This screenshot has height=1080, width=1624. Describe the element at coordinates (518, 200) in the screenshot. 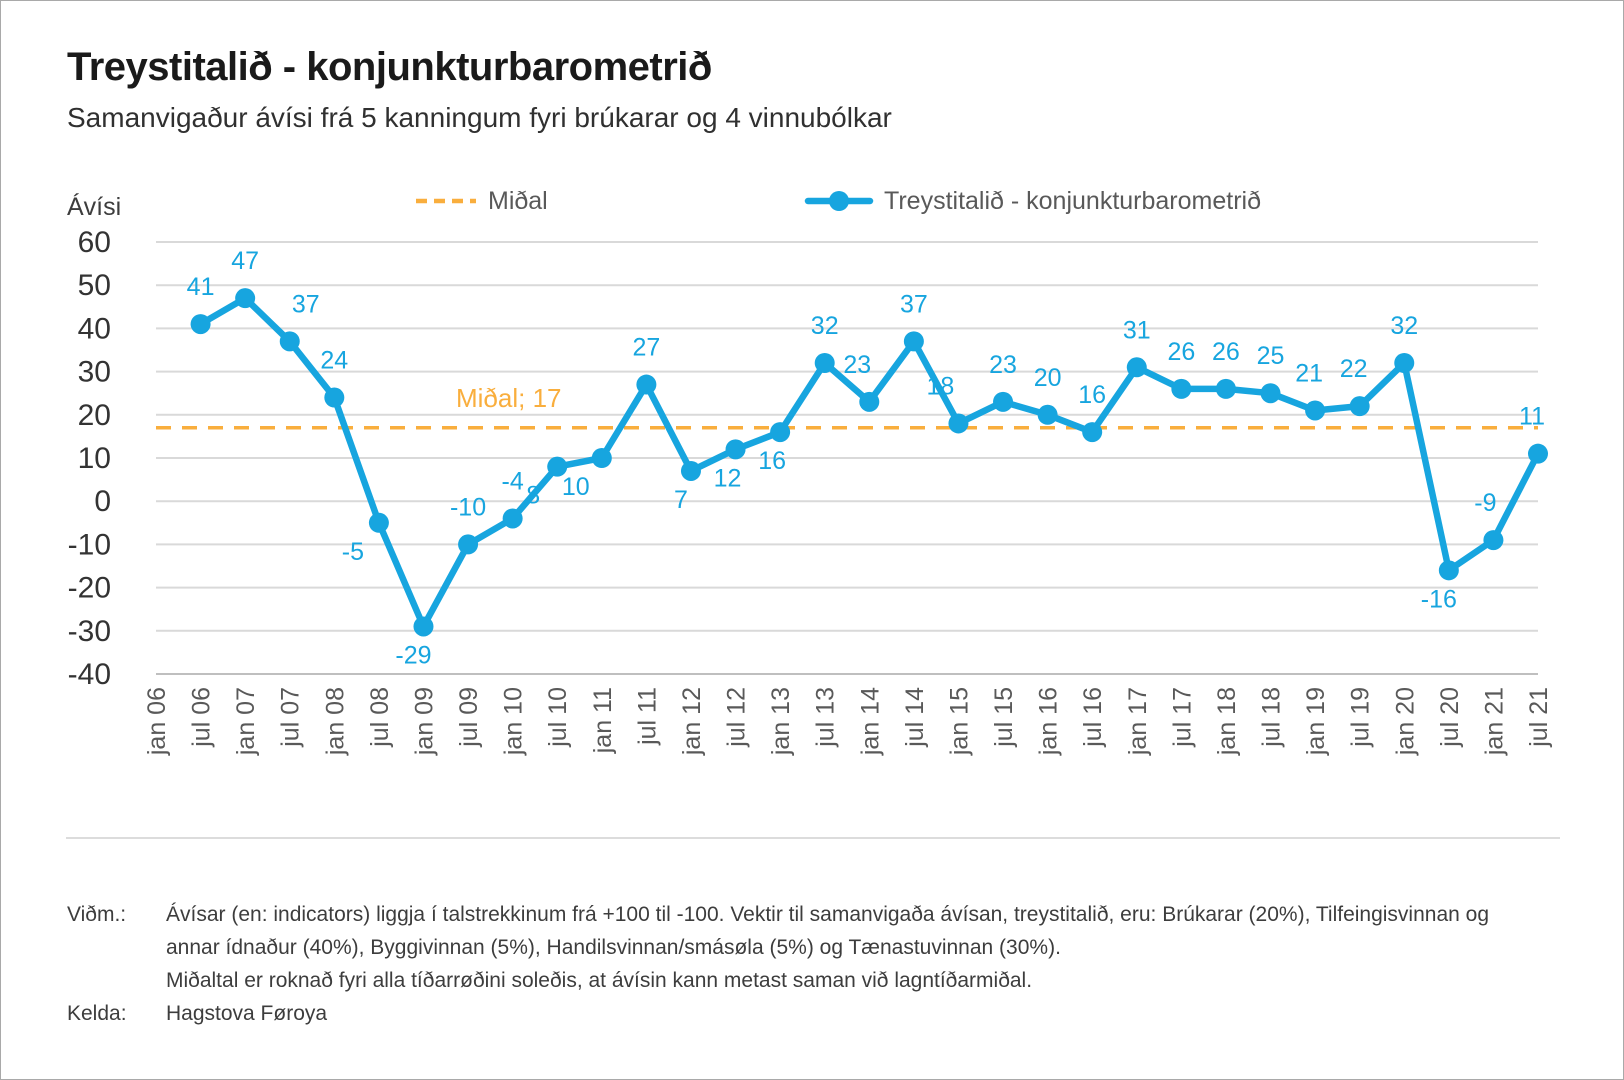

I see `legend-label-midal: Miðal` at that location.